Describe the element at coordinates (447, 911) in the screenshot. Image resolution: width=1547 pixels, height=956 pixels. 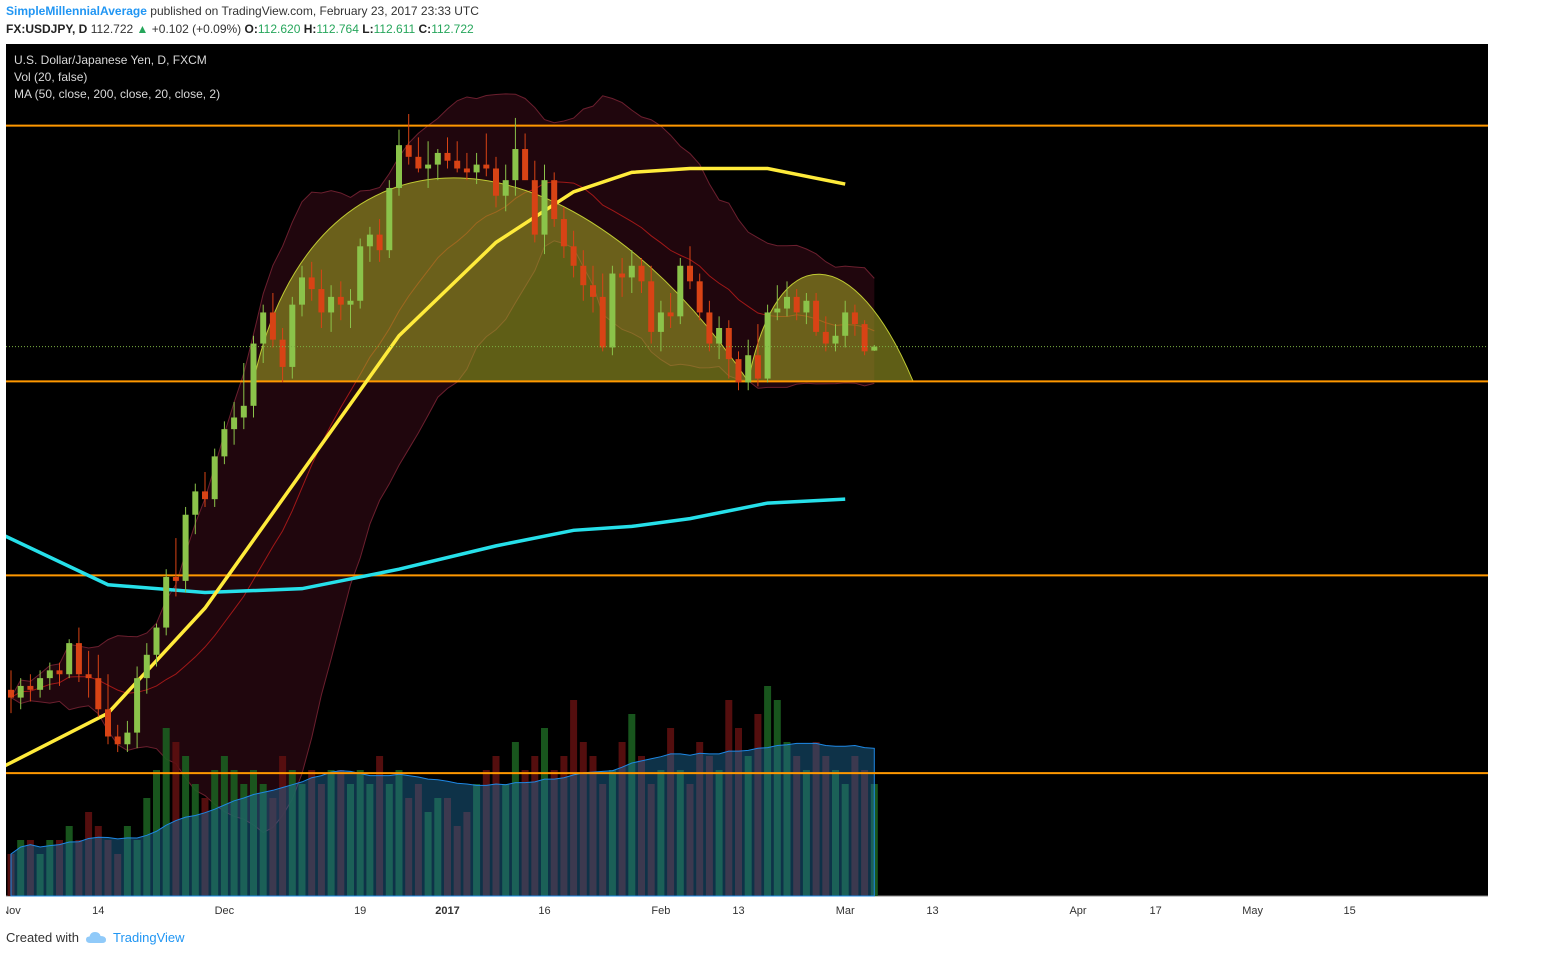
I see `time-tick-label: 2017` at that location.